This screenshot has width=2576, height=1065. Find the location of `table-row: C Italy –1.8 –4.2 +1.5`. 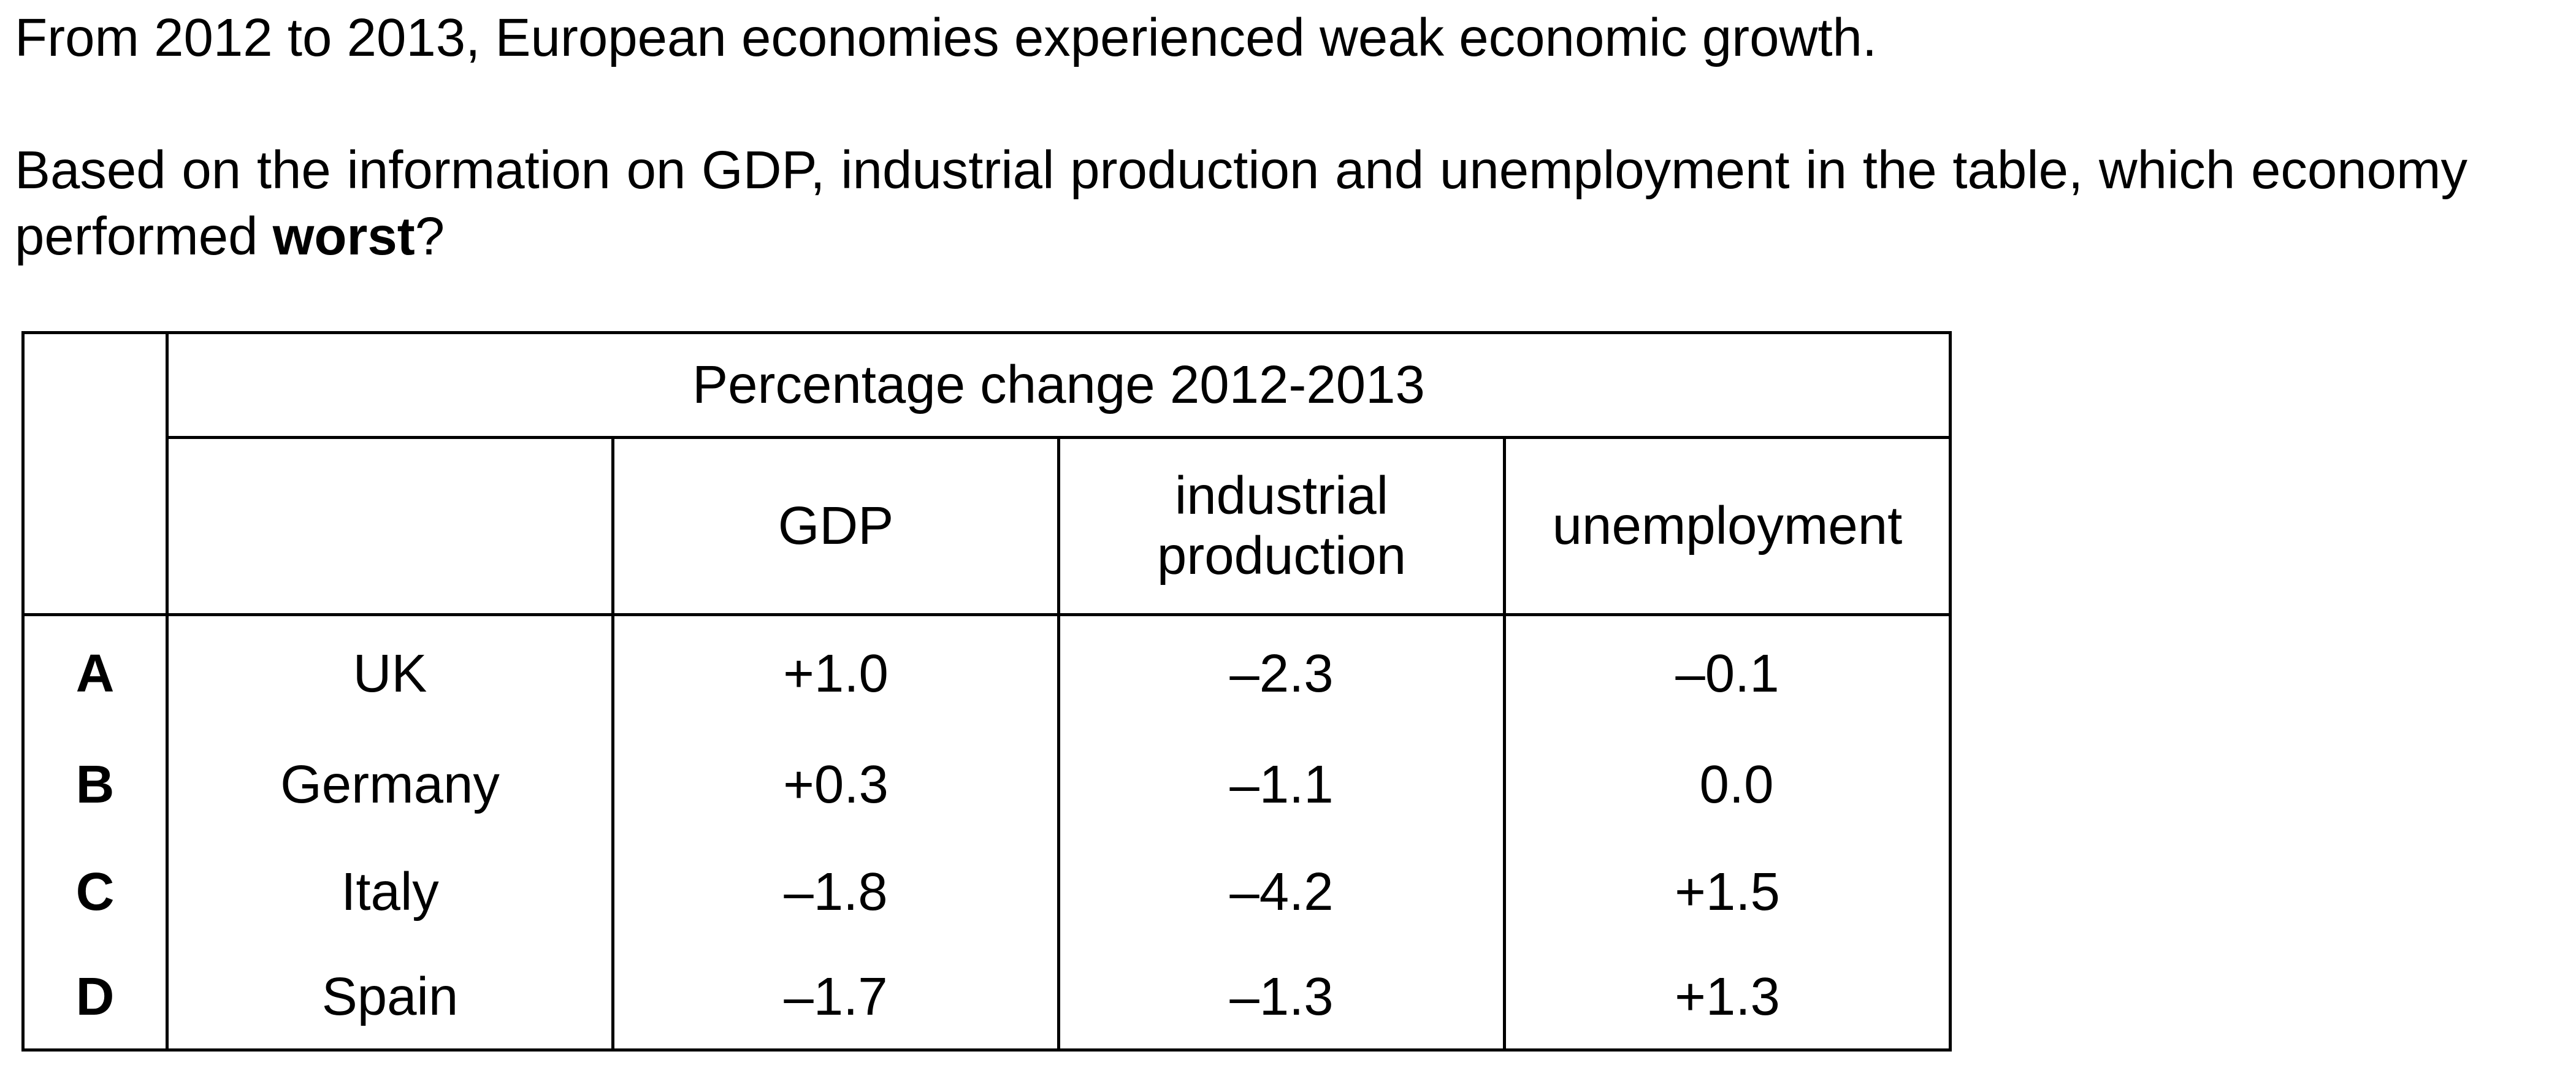

table-row: C Italy –1.8 –4.2 +1.5 is located at coordinates (987, 892).